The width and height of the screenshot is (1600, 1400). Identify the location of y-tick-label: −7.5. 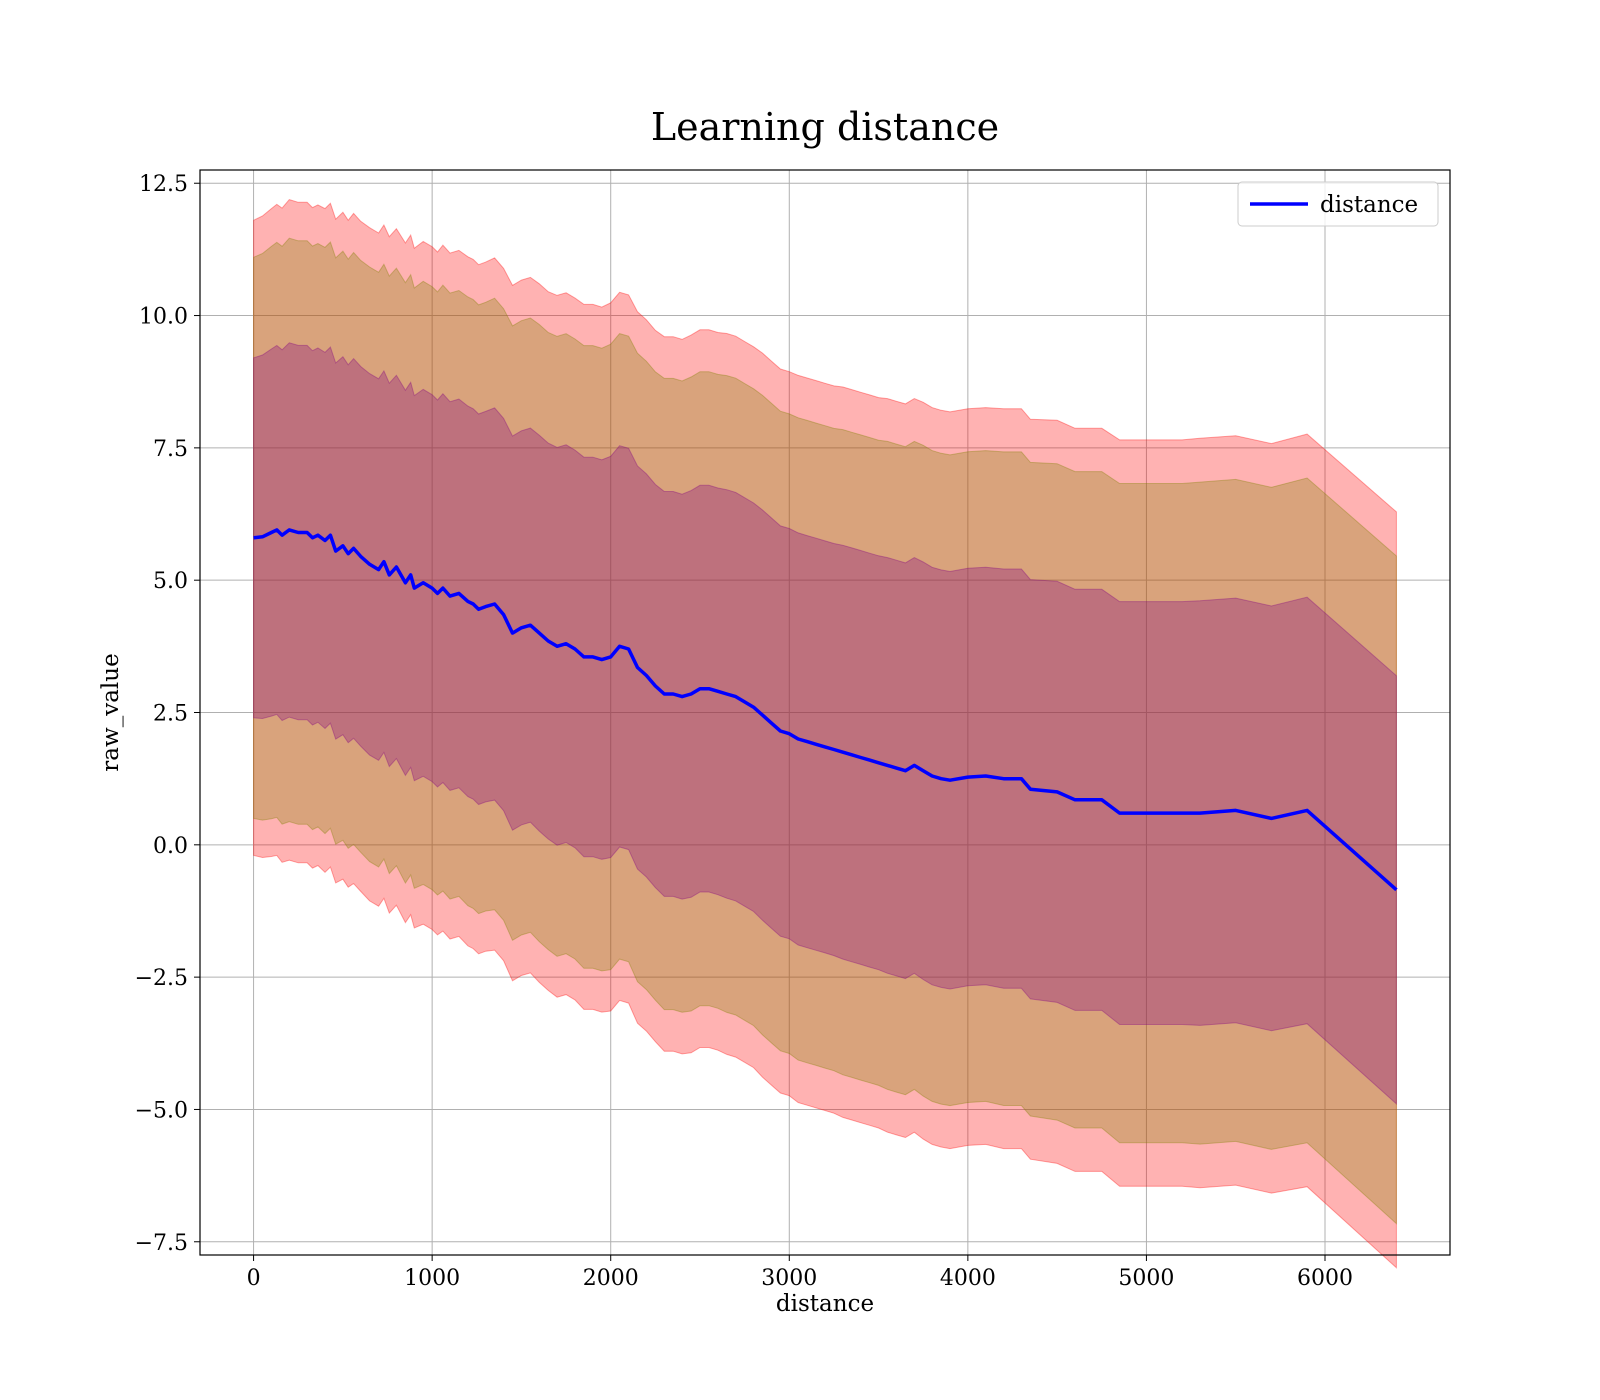
(161, 1243).